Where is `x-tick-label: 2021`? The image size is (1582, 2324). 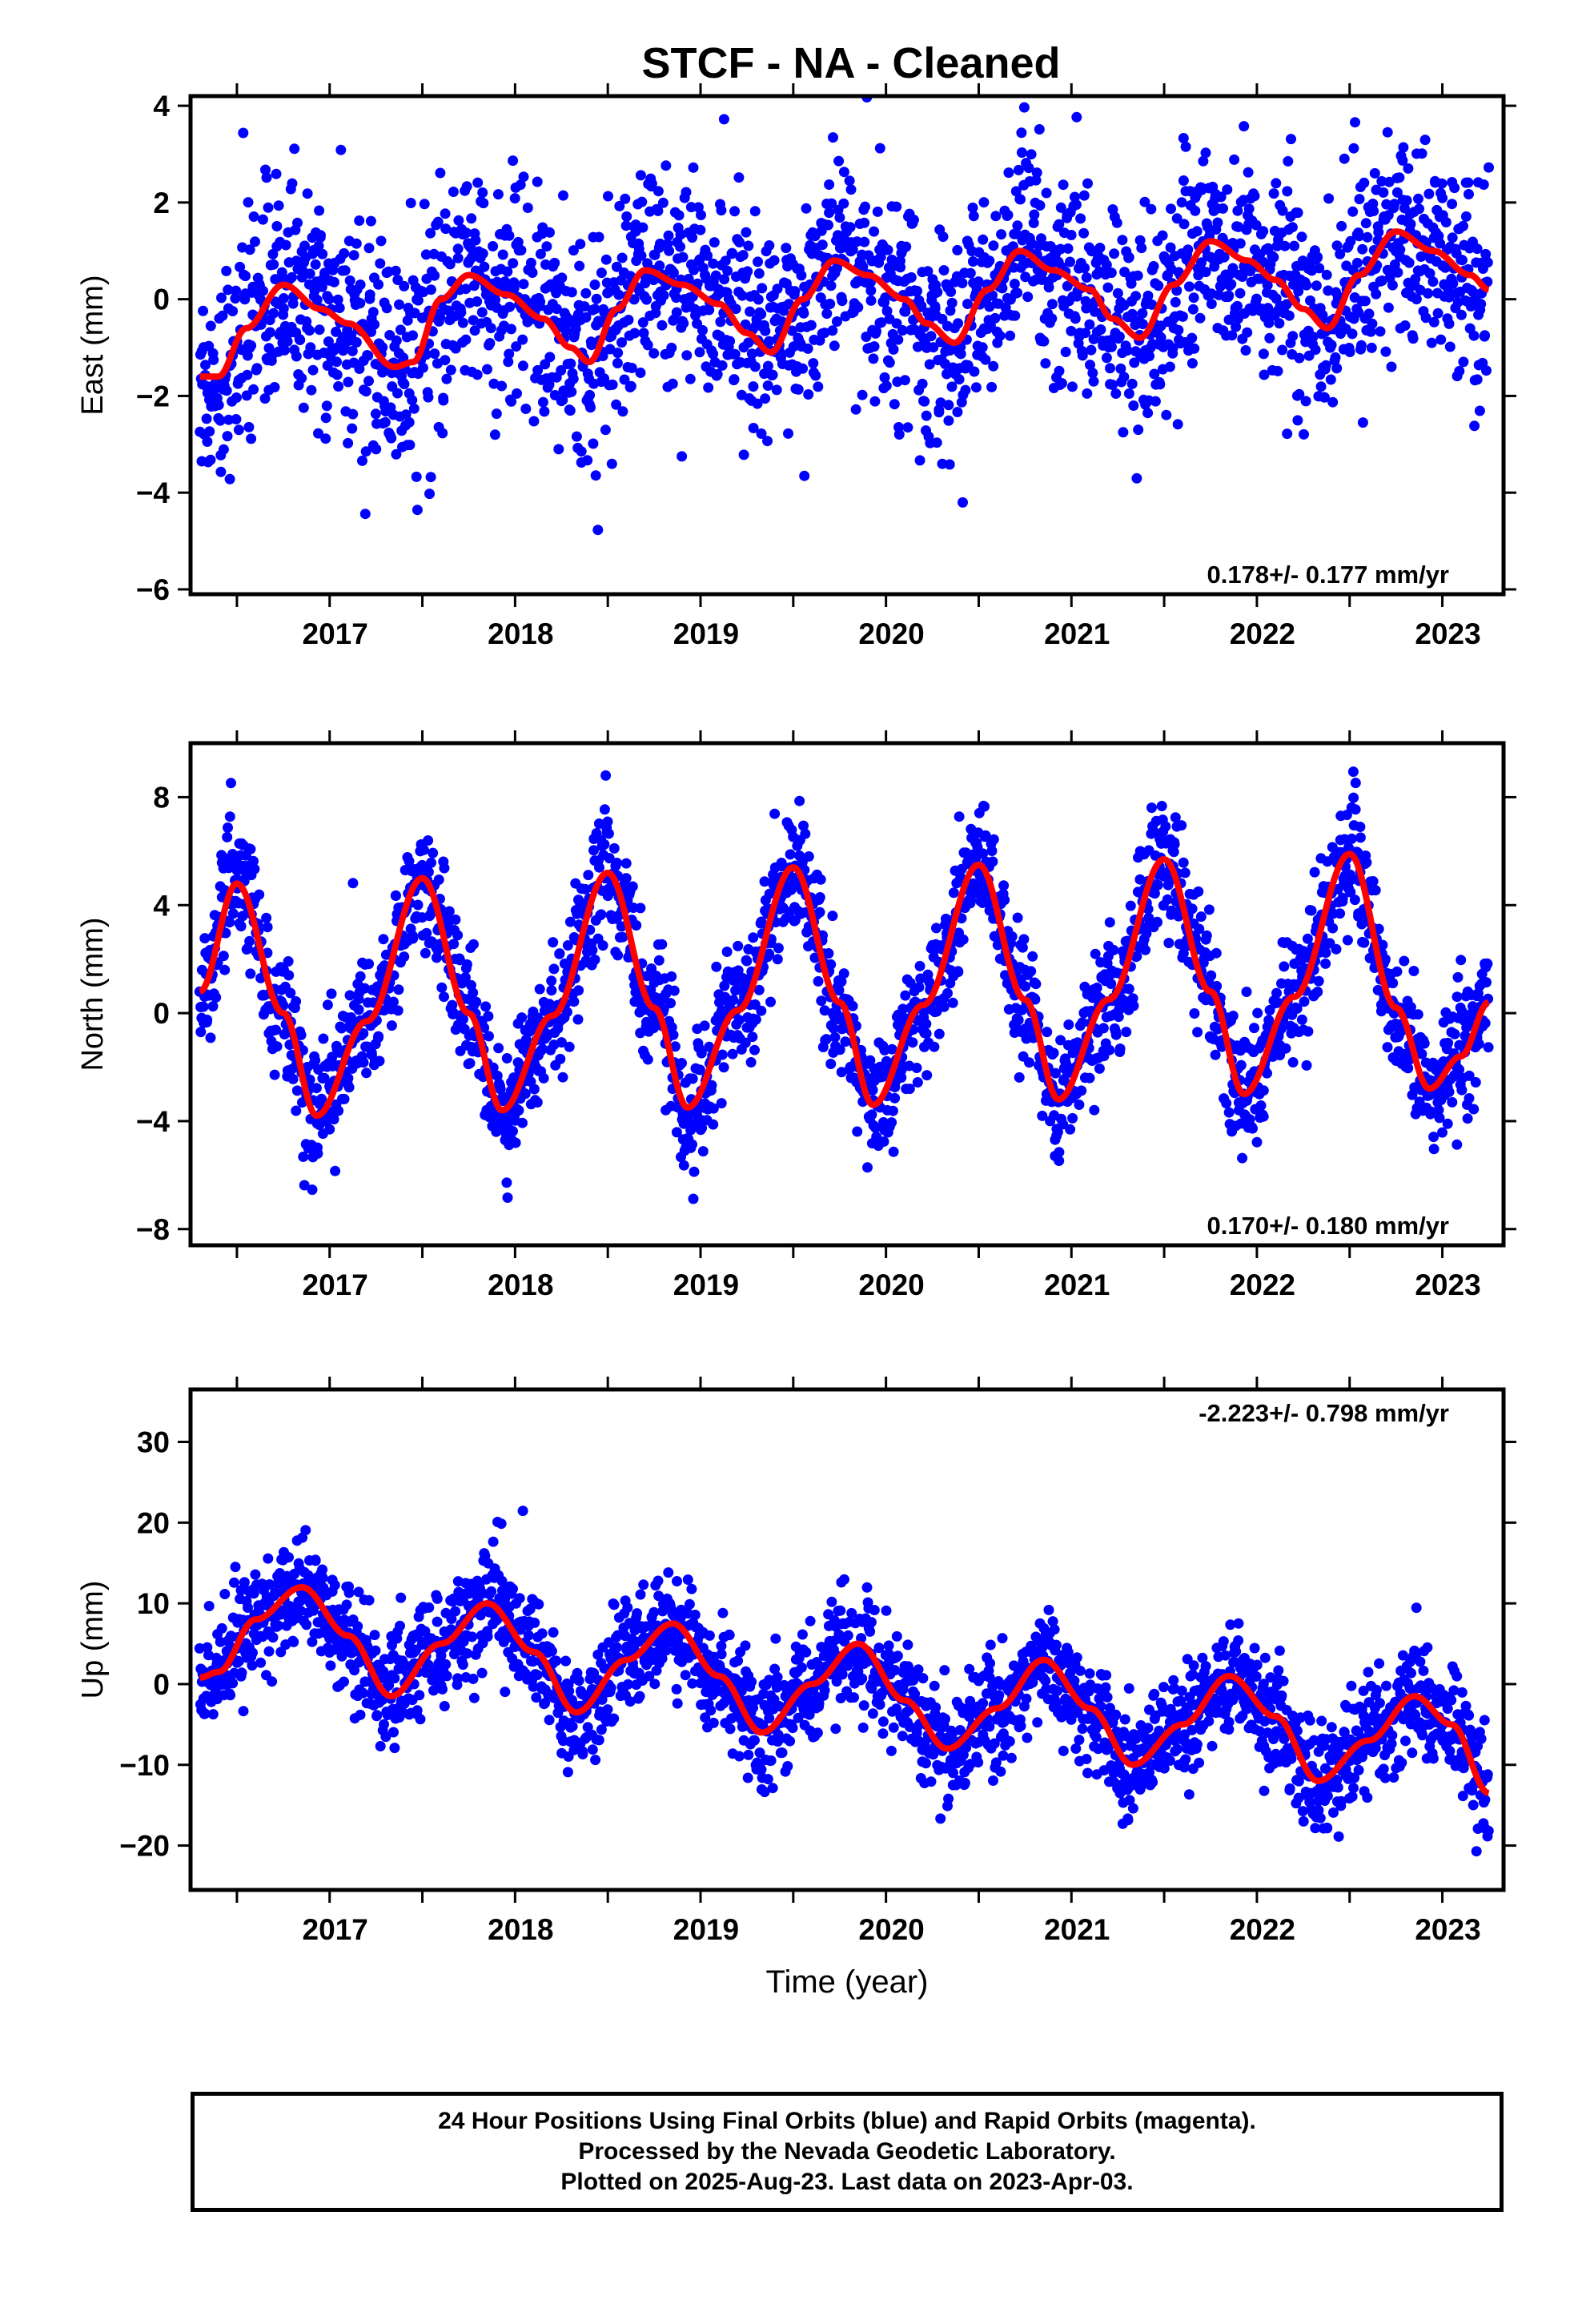
x-tick-label: 2021 is located at coordinates (1077, 1285).